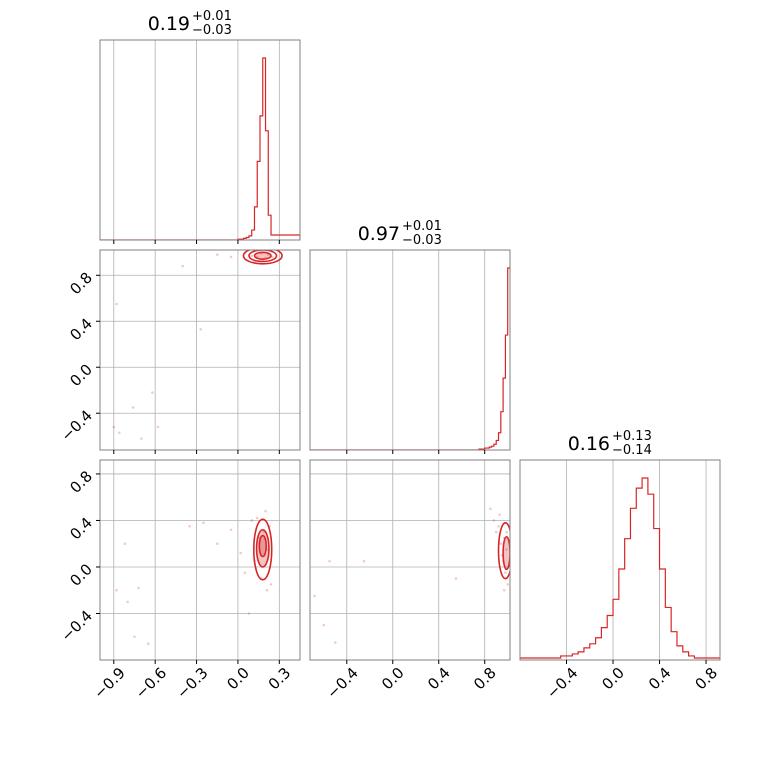  I want to click on x-tick-label: −0.9, so click(109, 683).